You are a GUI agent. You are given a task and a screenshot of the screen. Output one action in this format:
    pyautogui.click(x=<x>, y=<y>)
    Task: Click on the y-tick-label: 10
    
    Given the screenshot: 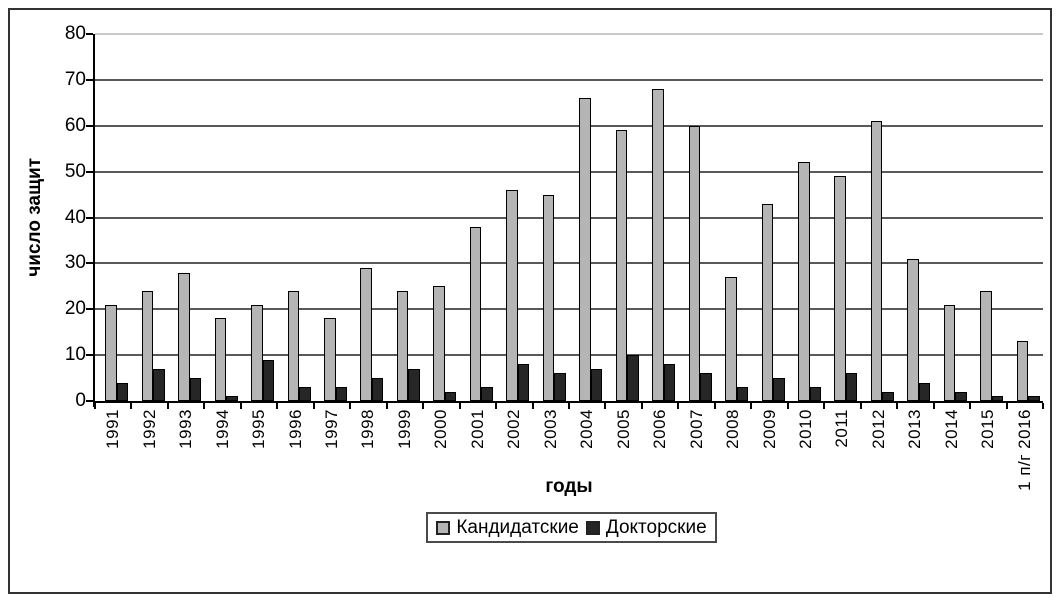 What is the action you would take?
    pyautogui.click(x=75, y=355)
    